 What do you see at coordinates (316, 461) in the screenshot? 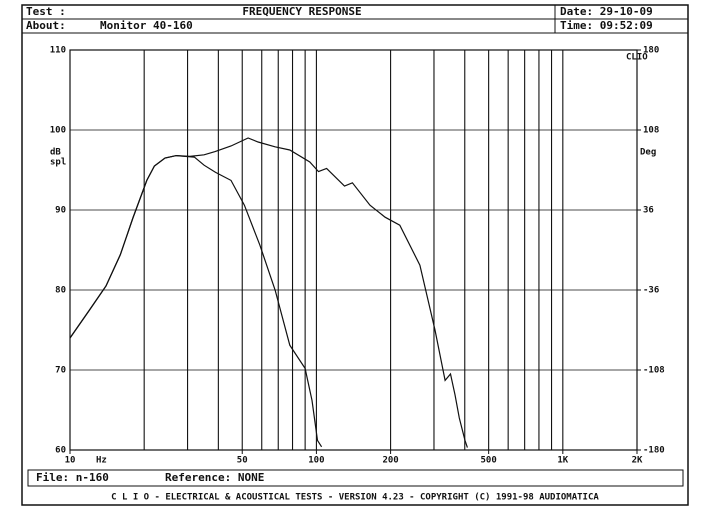
I see `x-tick-label: 100` at bounding box center [316, 461].